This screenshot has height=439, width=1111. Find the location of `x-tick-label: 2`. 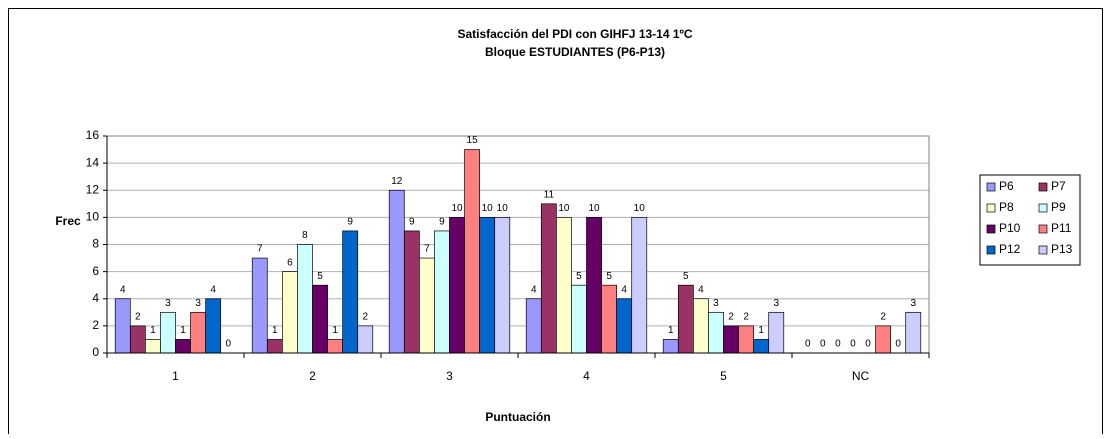

x-tick-label: 2 is located at coordinates (312, 376).